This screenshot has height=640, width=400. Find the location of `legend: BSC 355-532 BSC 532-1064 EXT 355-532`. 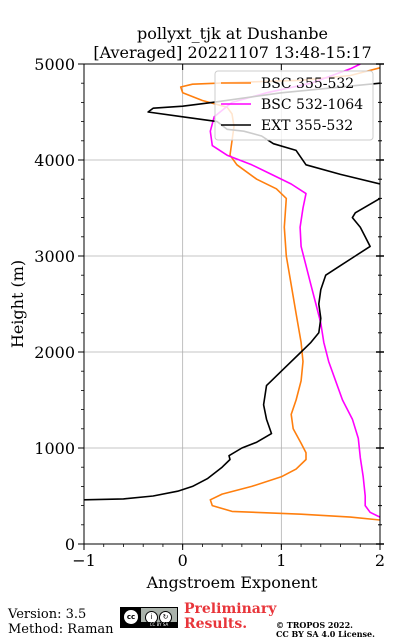

legend: BSC 355-532 BSC 532-1064 EXT 355-532 is located at coordinates (294, 105).